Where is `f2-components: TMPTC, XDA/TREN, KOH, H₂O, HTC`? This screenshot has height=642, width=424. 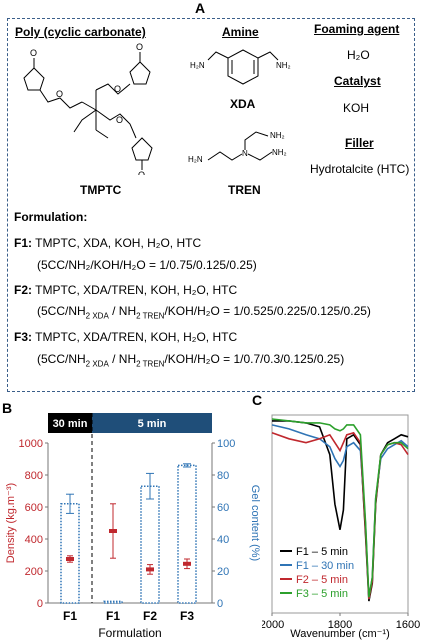 f2-components: TMPTC, XDA/TREN, KOH, H₂O, HTC is located at coordinates (136, 290).